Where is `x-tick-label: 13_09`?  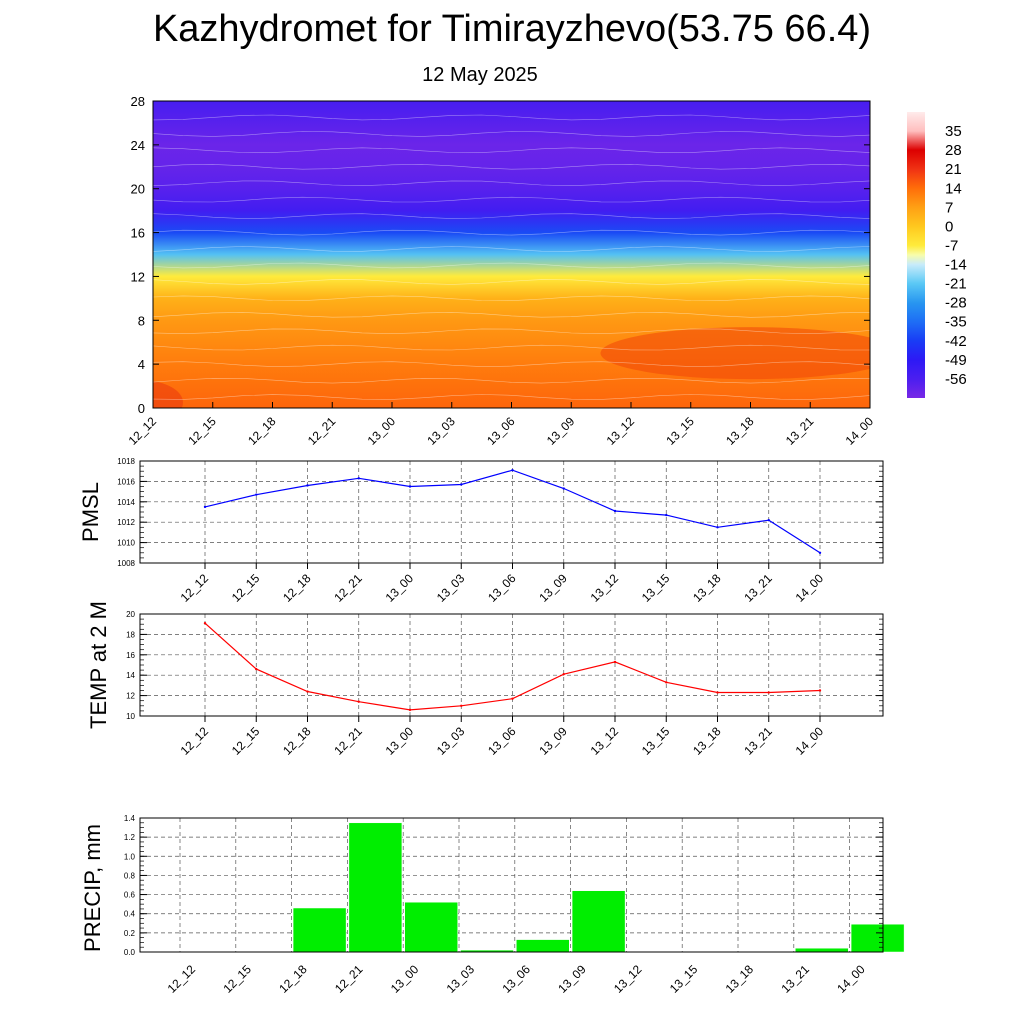
x-tick-label: 13_09 is located at coordinates (561, 431).